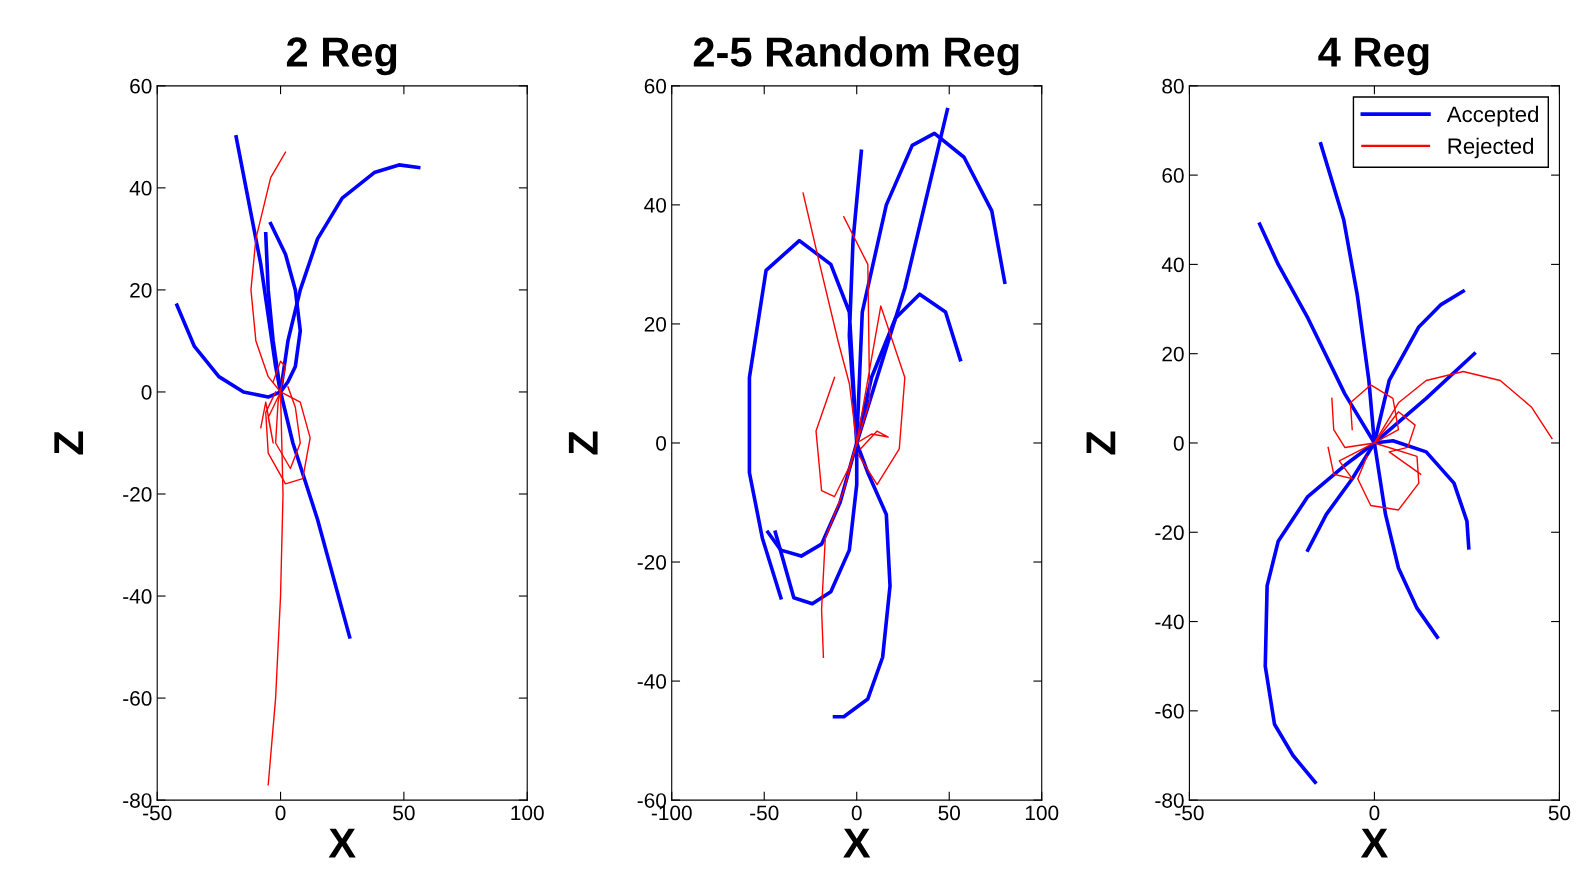 The width and height of the screenshot is (1588, 894). Describe the element at coordinates (1373, 56) in the screenshot. I see `chart-title: 4 Reg` at that location.